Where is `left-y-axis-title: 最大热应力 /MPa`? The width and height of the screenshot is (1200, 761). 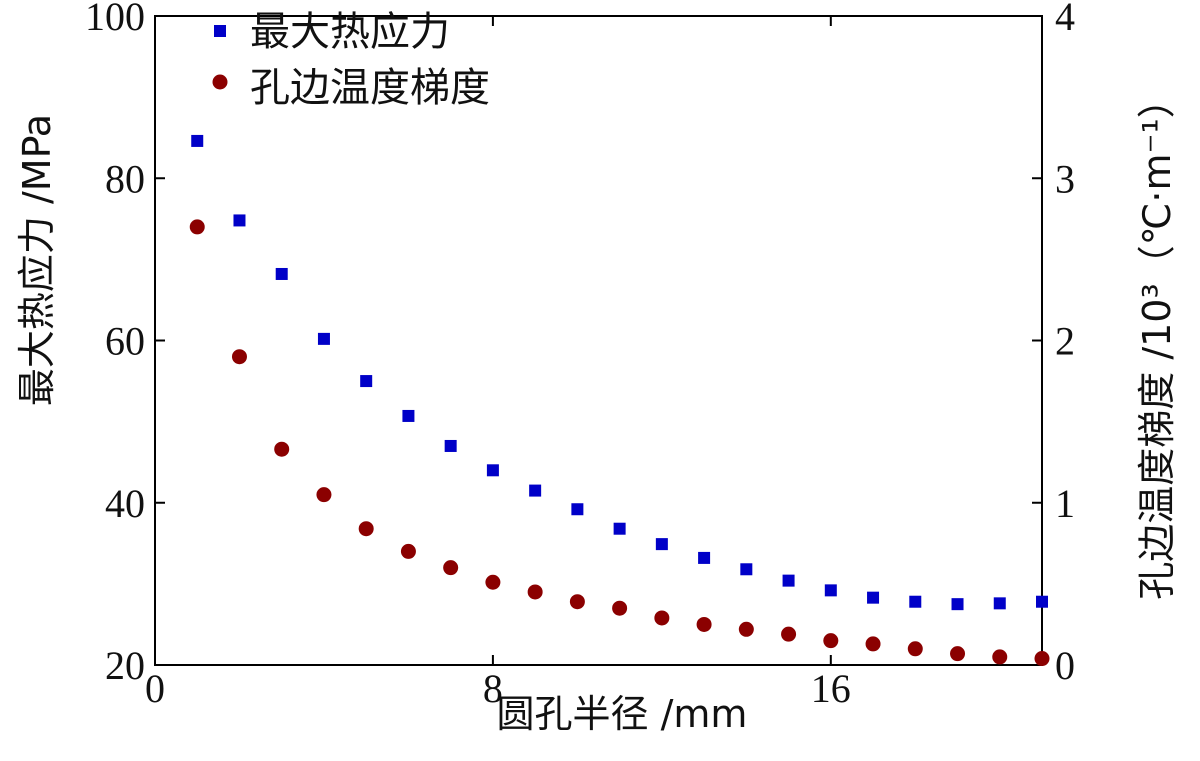
left-y-axis-title: 最大热应力 /MPa is located at coordinates (37, 260).